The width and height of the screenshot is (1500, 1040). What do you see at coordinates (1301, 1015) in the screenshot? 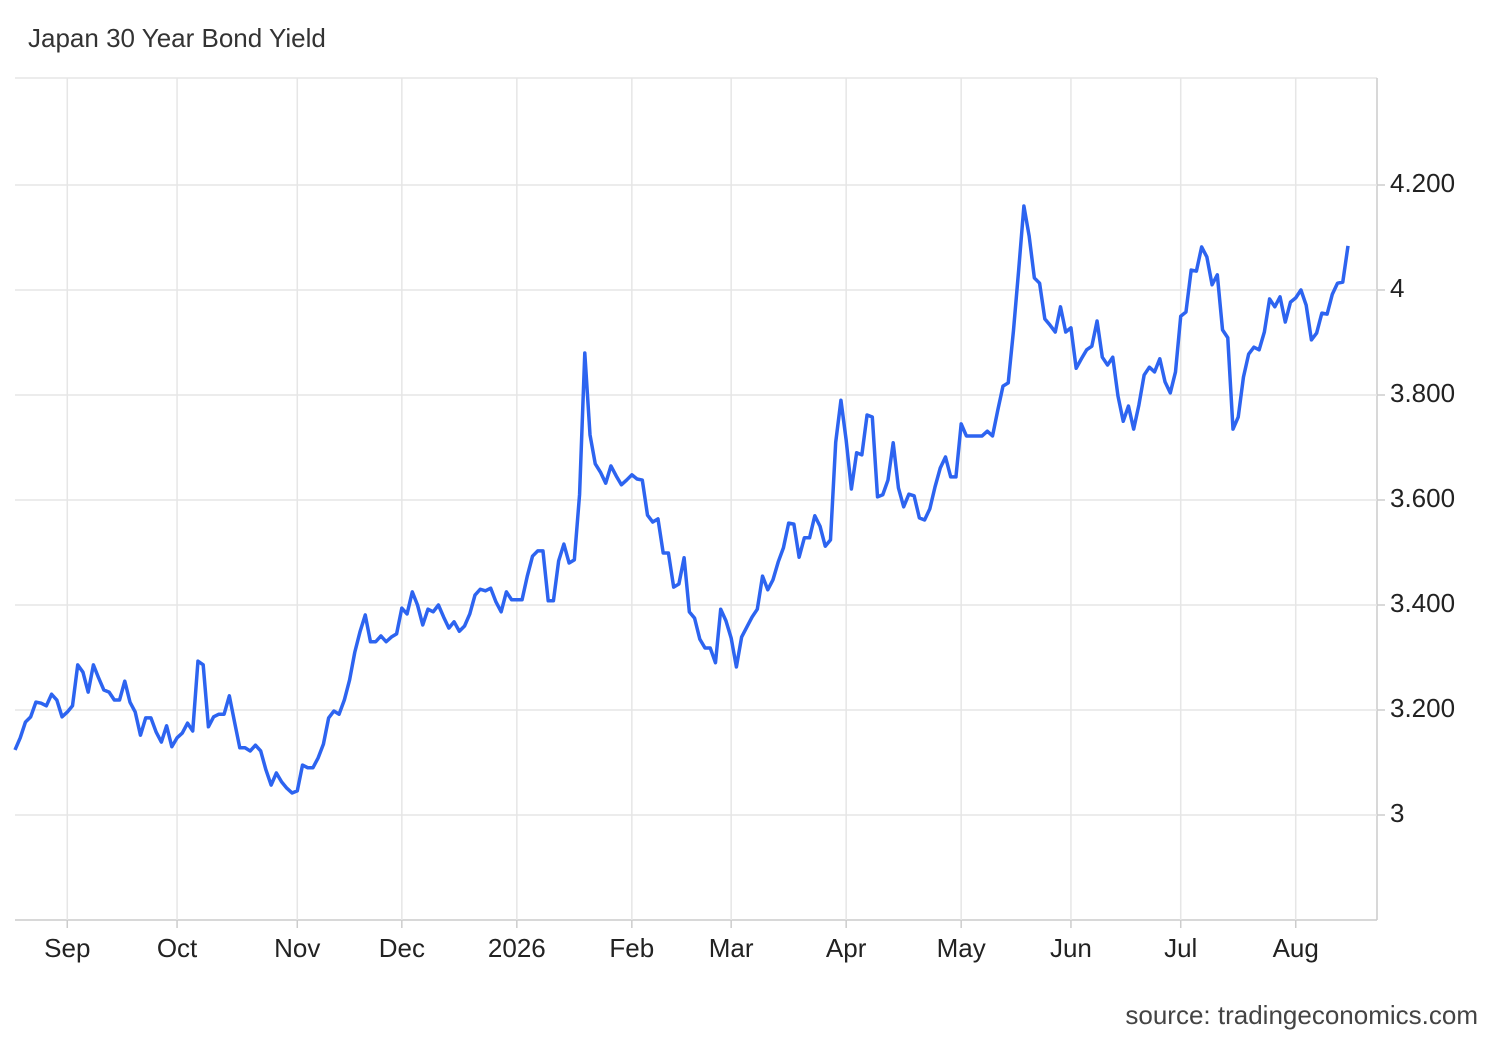
I see `source-label: source: tradingeconomics.com` at bounding box center [1301, 1015].